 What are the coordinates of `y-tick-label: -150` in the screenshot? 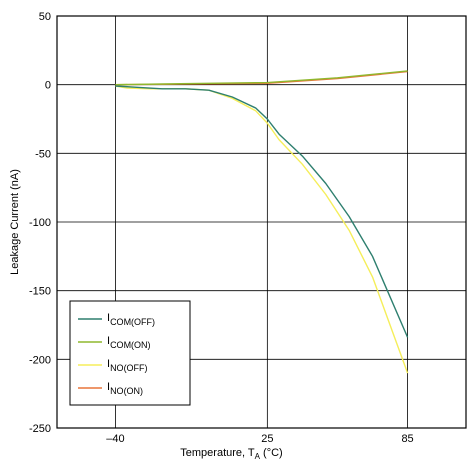 It's located at (40, 292).